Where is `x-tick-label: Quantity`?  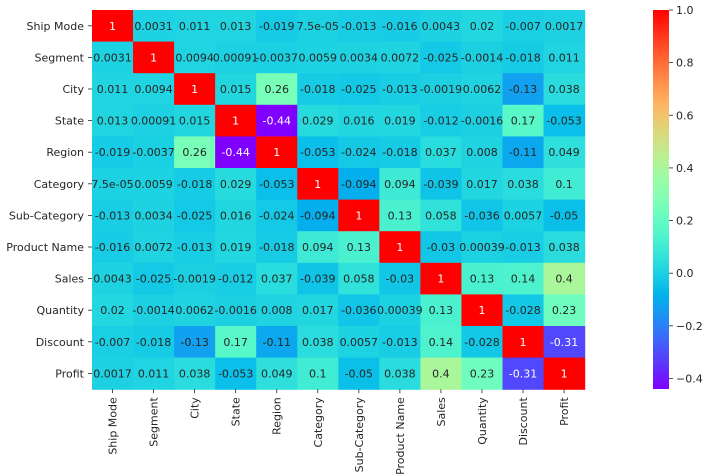 x-tick-label: Quantity is located at coordinates (482, 421).